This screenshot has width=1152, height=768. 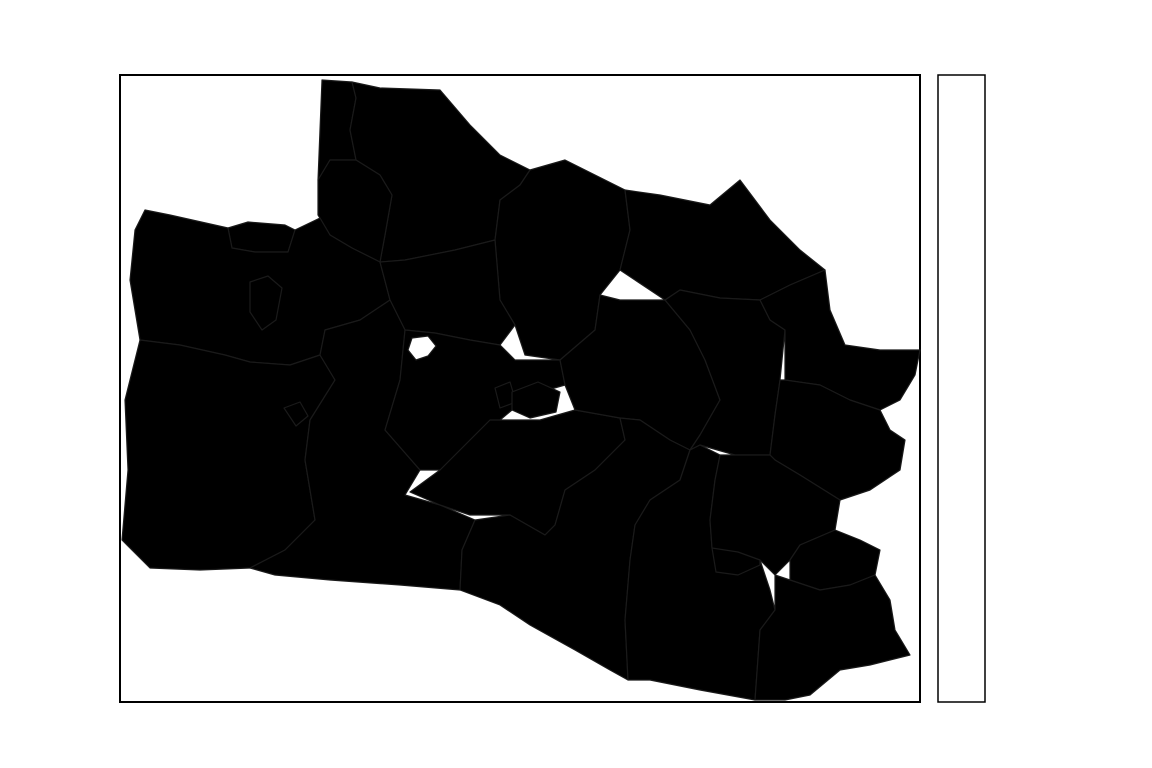 I want to click on no-data-patch, so click(x=422, y=348).